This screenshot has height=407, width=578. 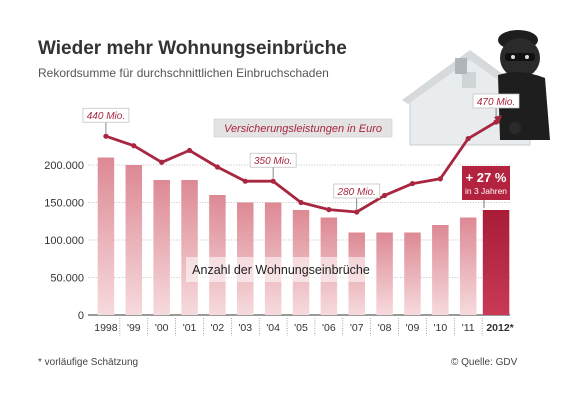 What do you see at coordinates (190, 328) in the screenshot?
I see `x-tick-label: '01` at bounding box center [190, 328].